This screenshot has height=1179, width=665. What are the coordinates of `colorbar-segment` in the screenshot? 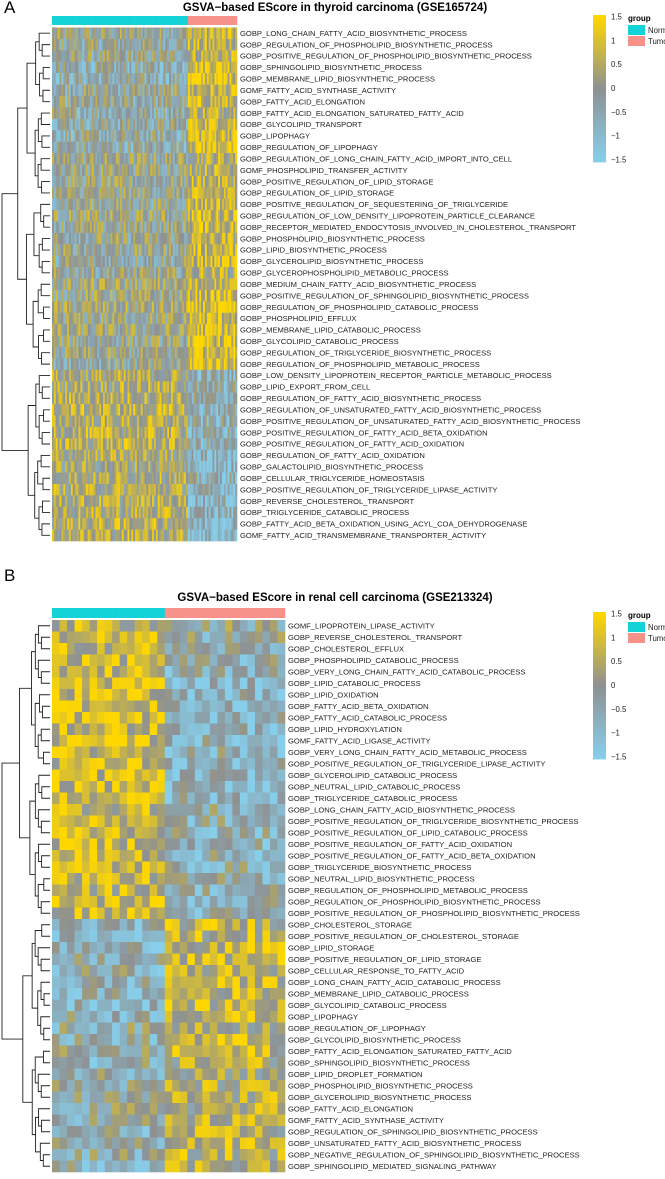 It's located at (599, 61).